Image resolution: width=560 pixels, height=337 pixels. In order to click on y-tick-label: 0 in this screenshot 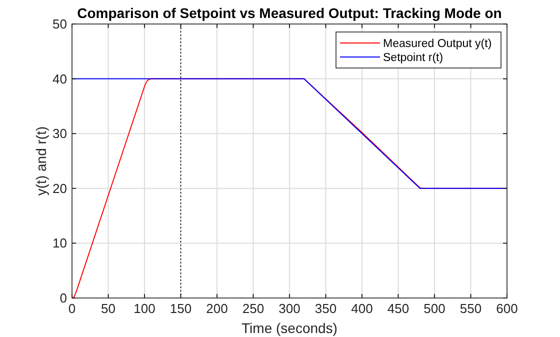, I will do `click(63, 298)`.